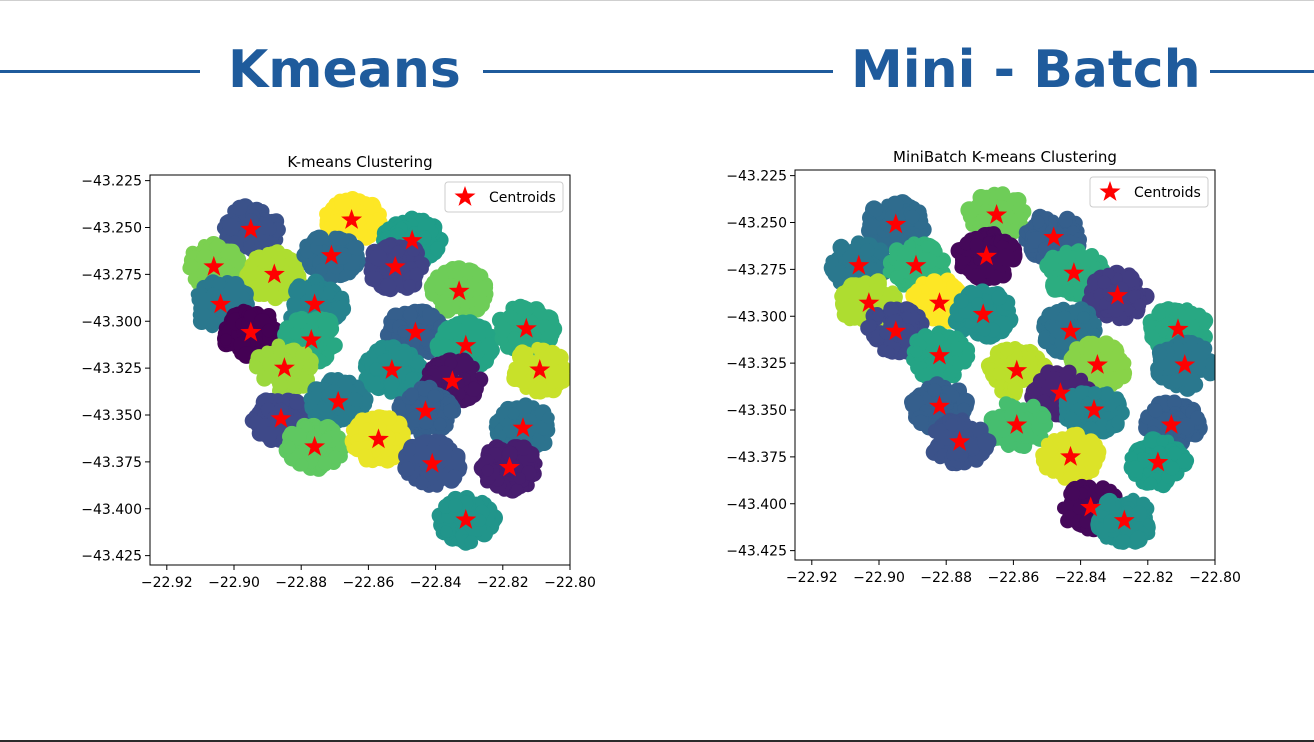 This screenshot has height=742, width=1314. I want to click on x-tick-label: −22.86, so click(368, 583).